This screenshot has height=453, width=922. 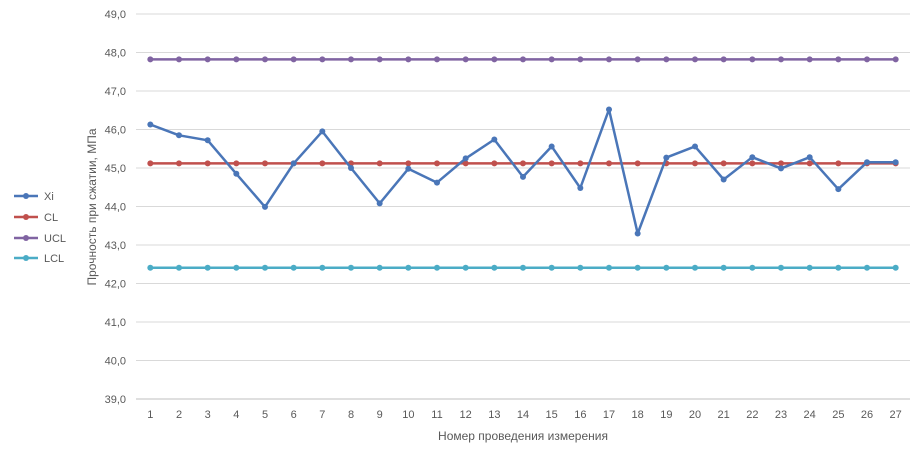 I want to click on legend-label: UCL, so click(x=55, y=239).